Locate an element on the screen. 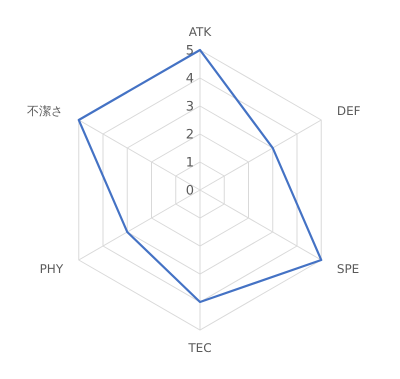 The height and width of the screenshot is (379, 400). y-tick-label: 4 is located at coordinates (190, 79).